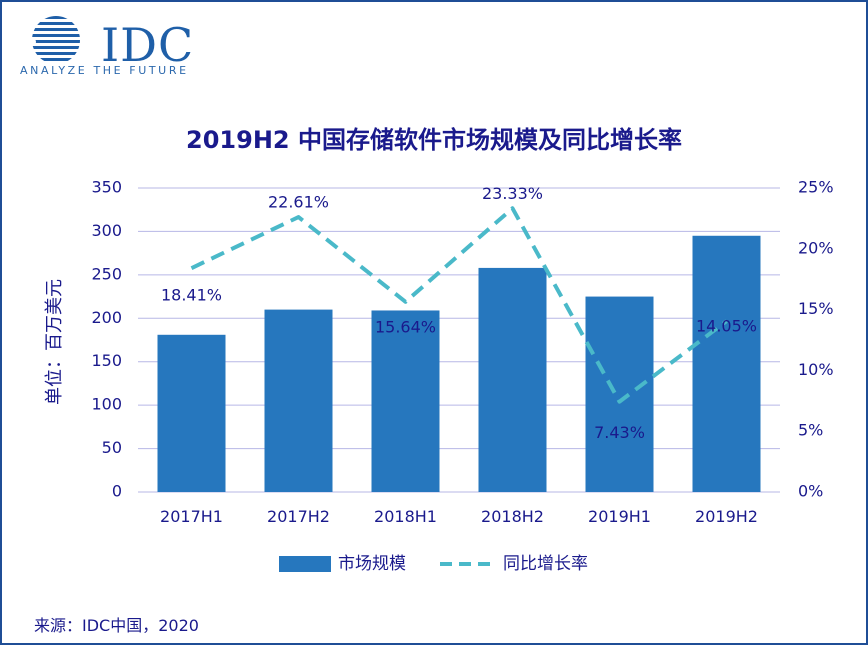 The height and width of the screenshot is (645, 868). I want to click on data-label: 18.41%, so click(191, 295).